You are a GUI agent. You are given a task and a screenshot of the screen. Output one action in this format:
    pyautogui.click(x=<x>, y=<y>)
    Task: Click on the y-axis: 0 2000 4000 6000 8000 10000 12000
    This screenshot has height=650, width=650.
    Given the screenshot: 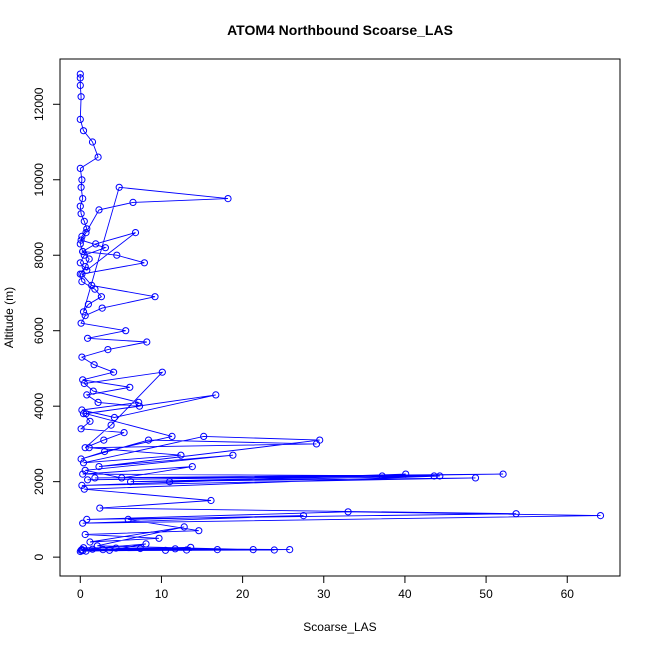 What is the action you would take?
    pyautogui.click(x=46, y=323)
    